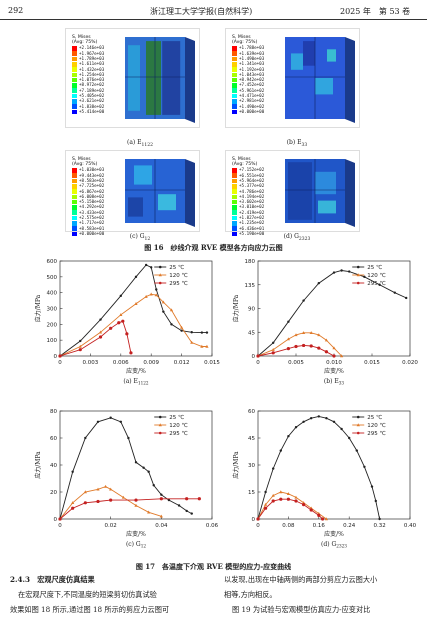 The width and height of the screenshot is (427, 622). Describe the element at coordinates (248, 202) in the screenshot. I see `legend-row: +3.602e+02` at that location.